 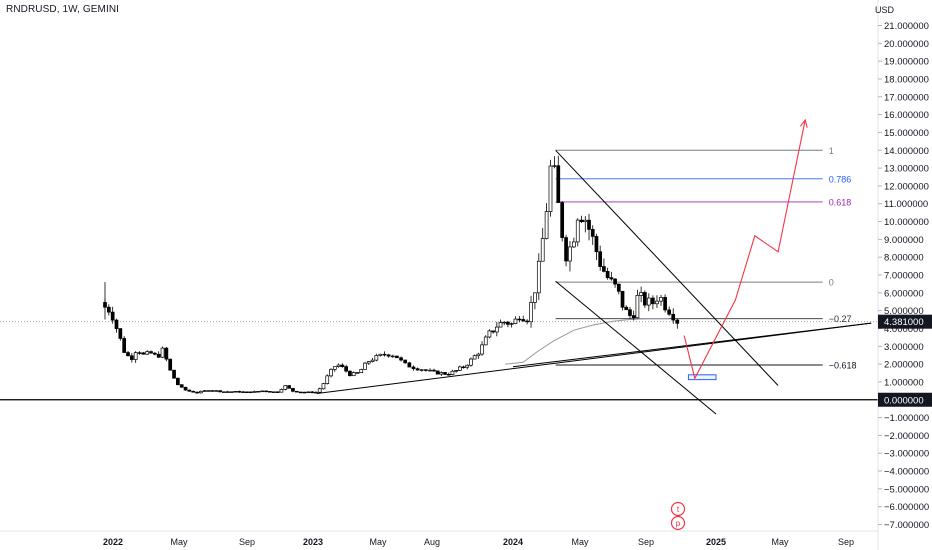 I want to click on x-tick-label: Aug, so click(x=432, y=542).